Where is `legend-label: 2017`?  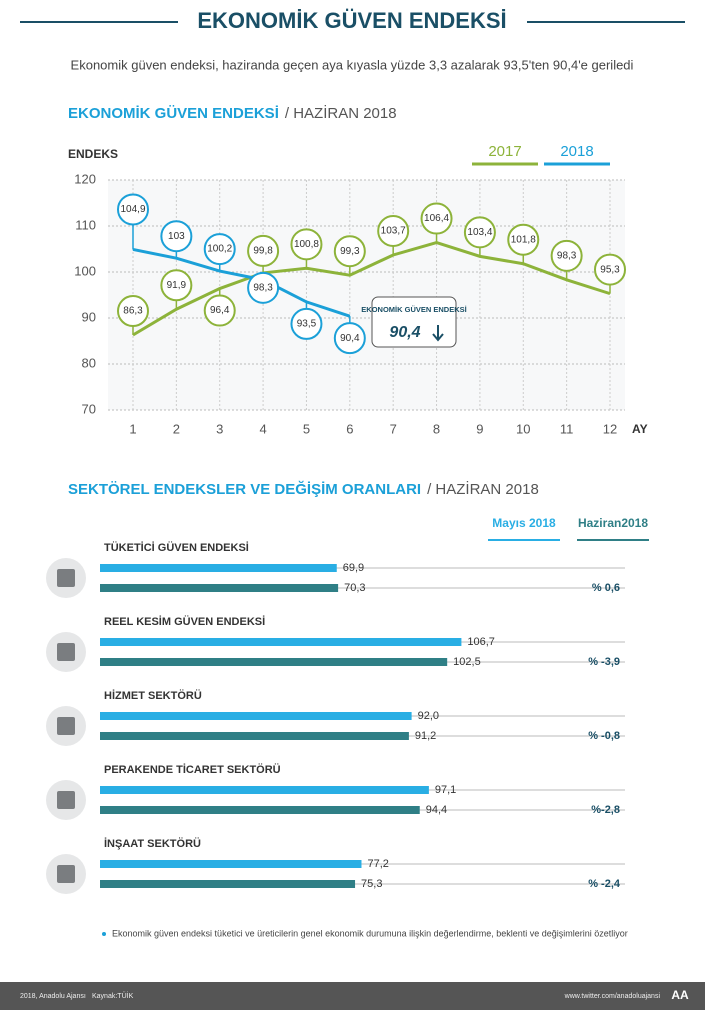
legend-label: 2017 is located at coordinates (504, 151).